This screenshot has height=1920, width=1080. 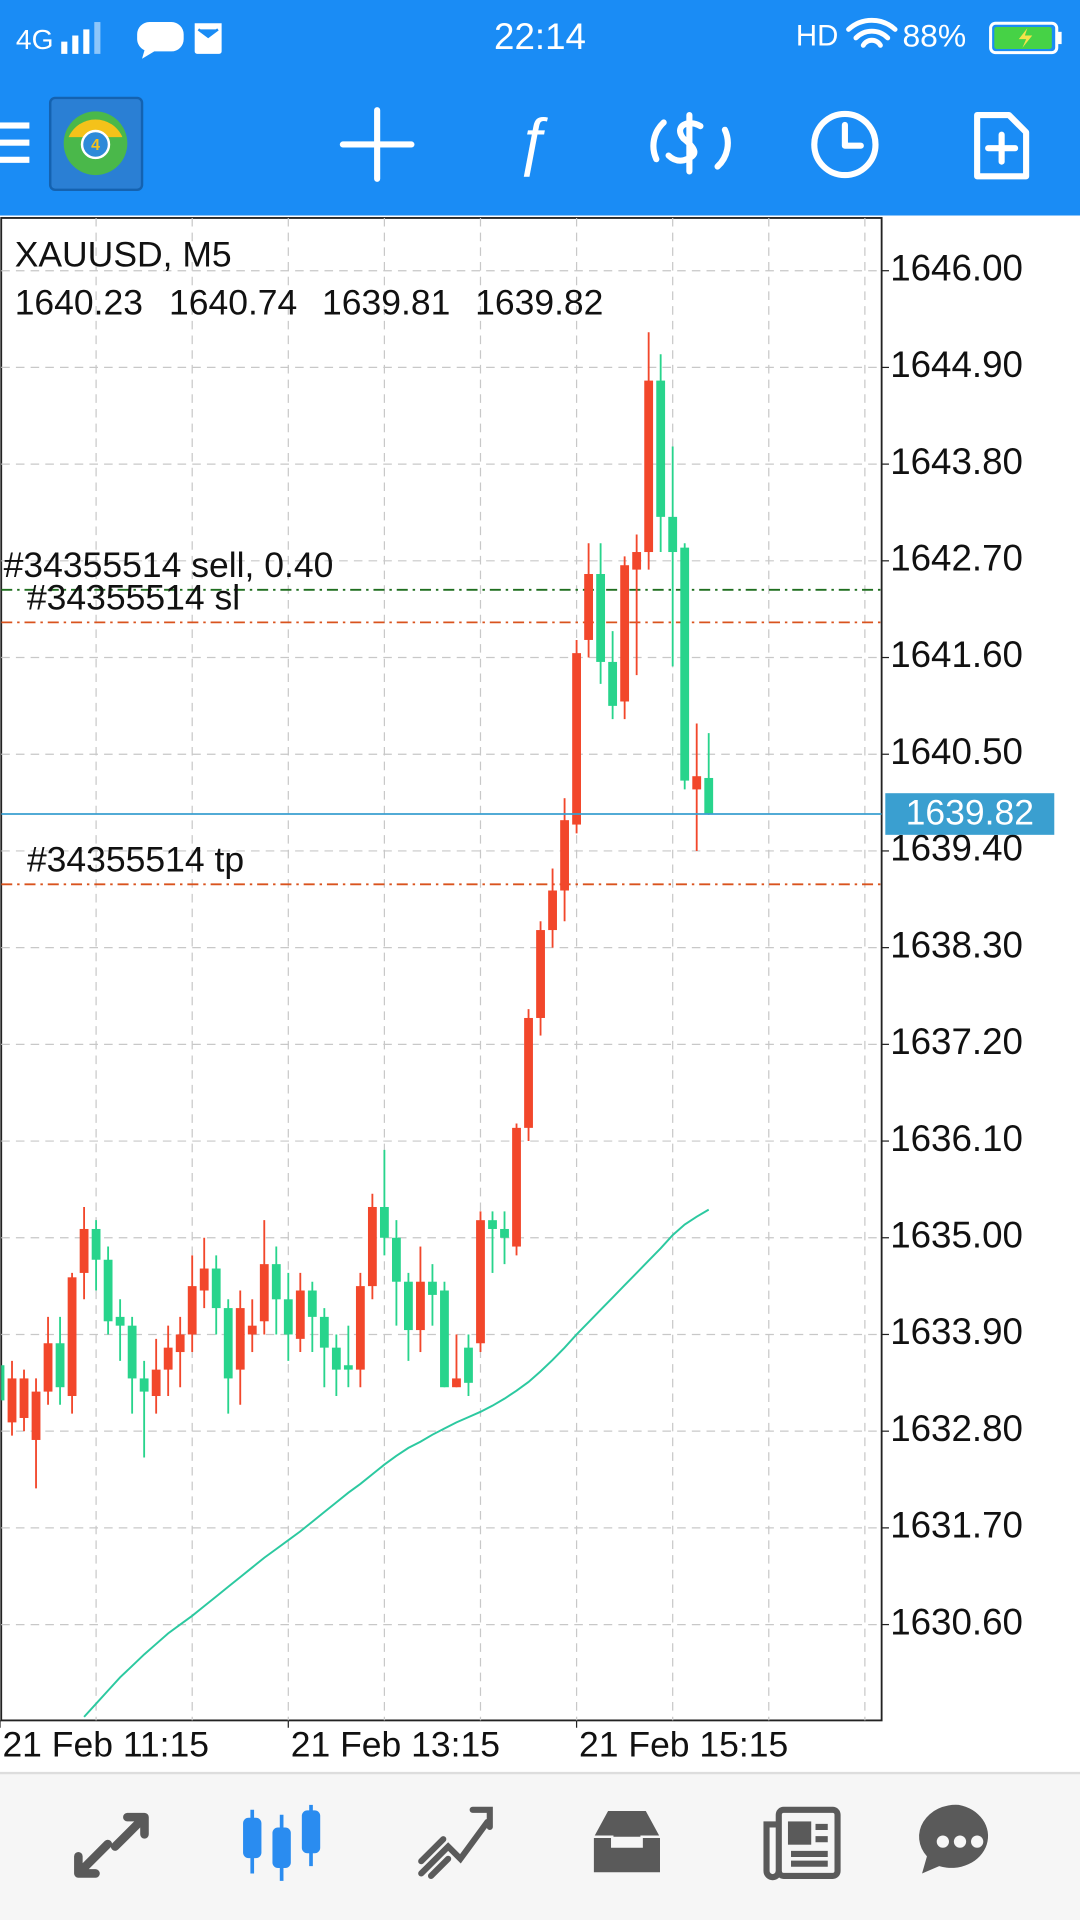 What do you see at coordinates (309, 302) in the screenshot?
I see `ohlc-readout: 1640.23 1640.74 1639.81 1639.82` at bounding box center [309, 302].